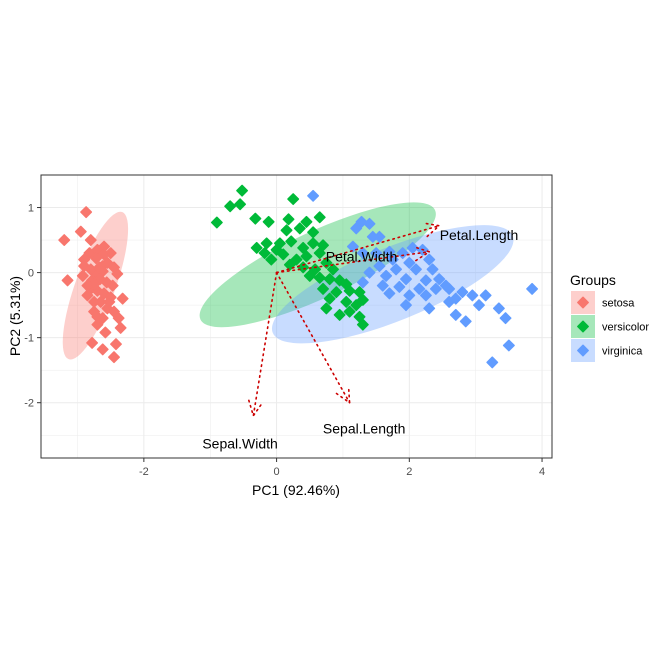 This screenshot has width=672, height=672. Describe the element at coordinates (296, 490) in the screenshot. I see `x-axis-title: PC1 (92.46%)` at that location.